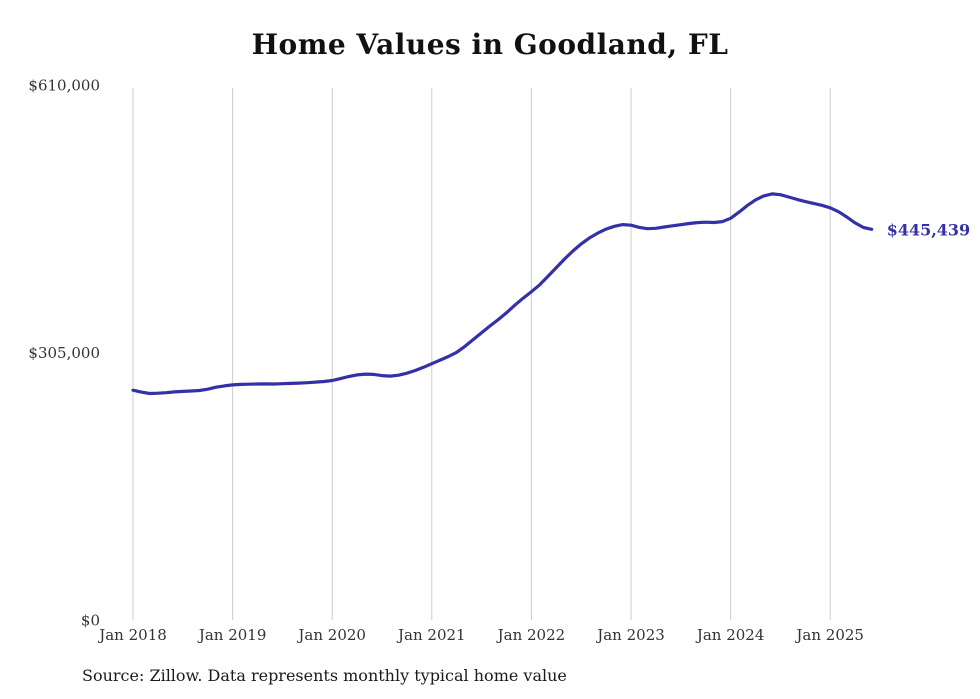  What do you see at coordinates (64, 353) in the screenshot?
I see `y-tick-label: $305,000` at bounding box center [64, 353].